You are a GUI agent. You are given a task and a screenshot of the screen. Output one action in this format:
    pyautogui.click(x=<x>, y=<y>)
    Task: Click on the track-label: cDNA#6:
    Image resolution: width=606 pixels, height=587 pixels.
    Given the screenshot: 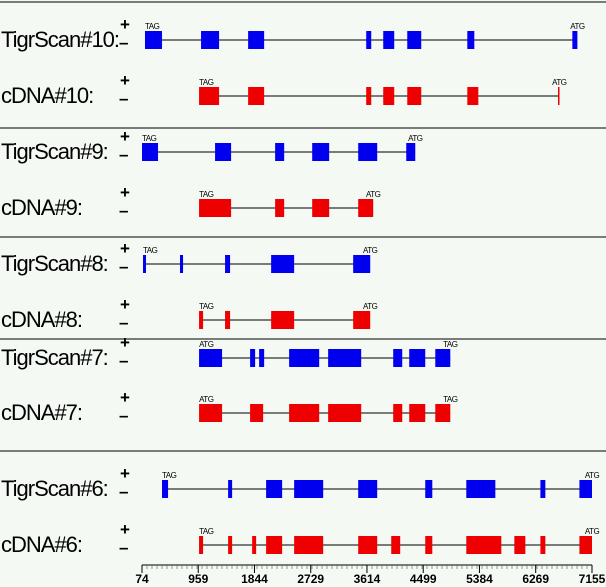 What is the action you would take?
    pyautogui.click(x=41, y=544)
    